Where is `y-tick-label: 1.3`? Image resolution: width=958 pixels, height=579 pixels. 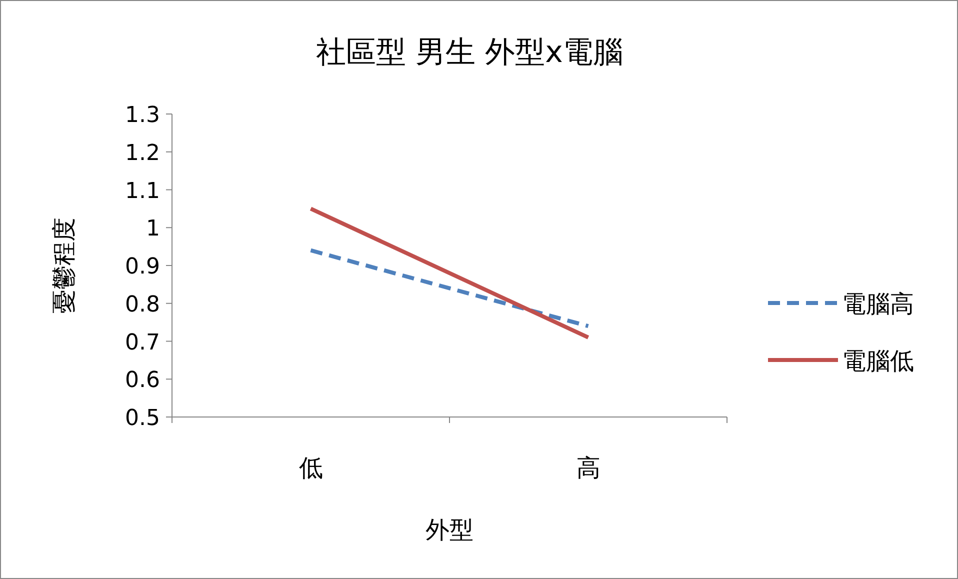
y-tick-label: 1.3 is located at coordinates (142, 115).